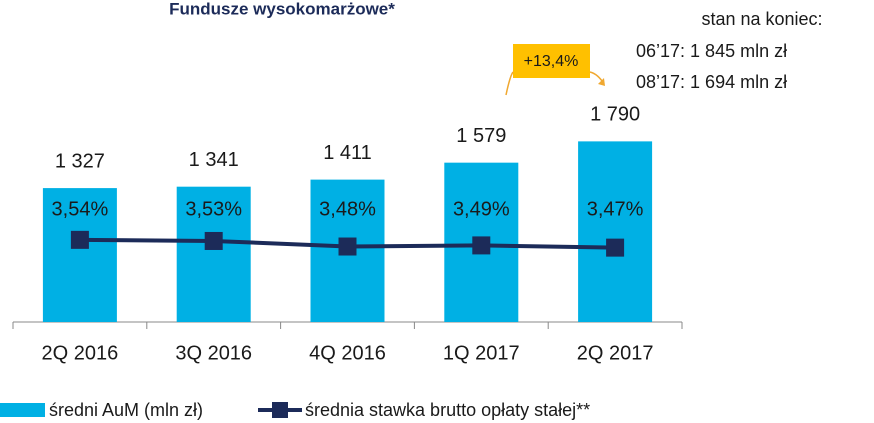 The image size is (874, 423). Describe the element at coordinates (761, 19) in the screenshot. I see `side-note: stan na koniec:` at that location.